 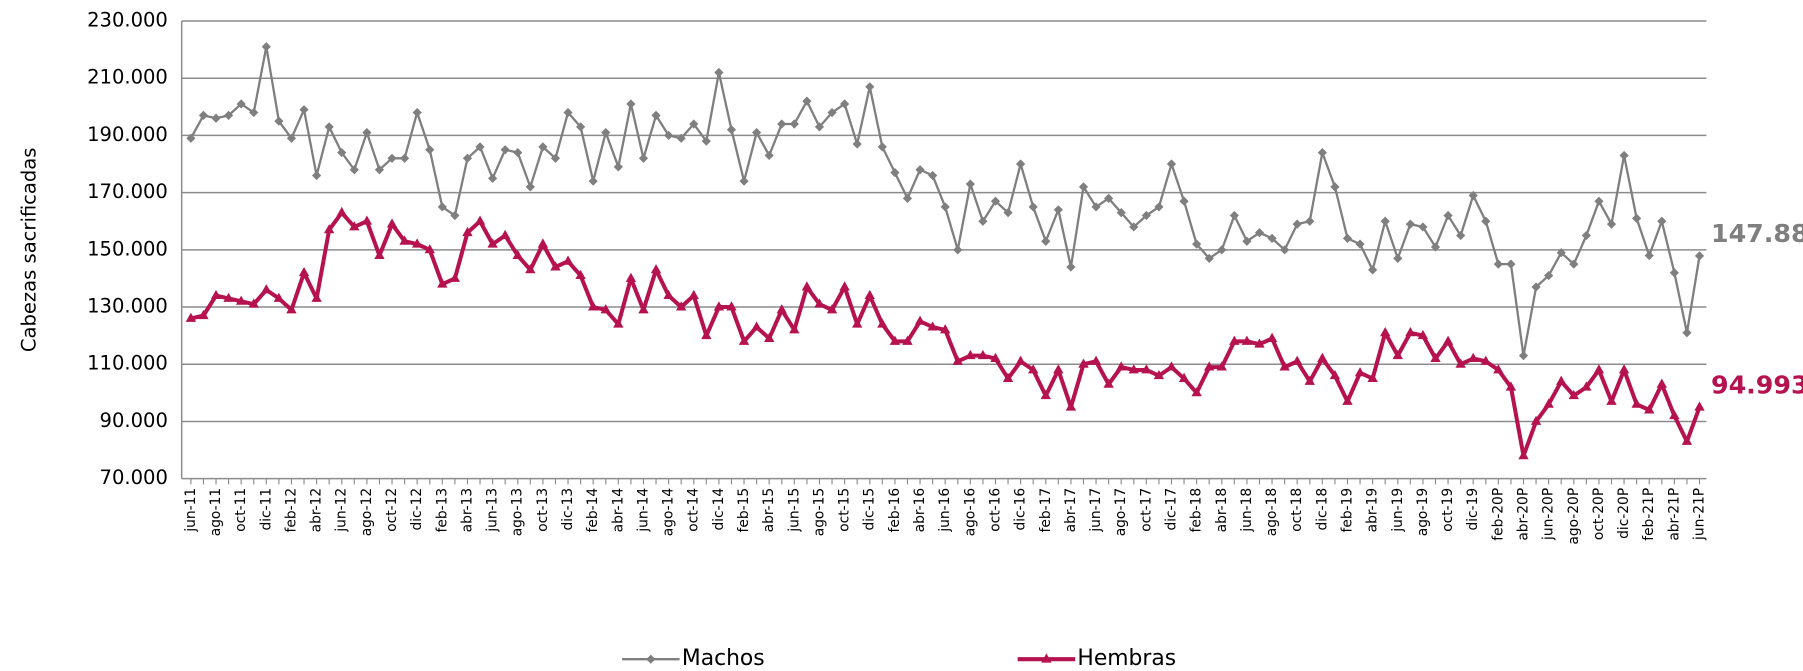 What do you see at coordinates (342, 510) in the screenshot?
I see `x-tick-label: jun-12` at bounding box center [342, 510].